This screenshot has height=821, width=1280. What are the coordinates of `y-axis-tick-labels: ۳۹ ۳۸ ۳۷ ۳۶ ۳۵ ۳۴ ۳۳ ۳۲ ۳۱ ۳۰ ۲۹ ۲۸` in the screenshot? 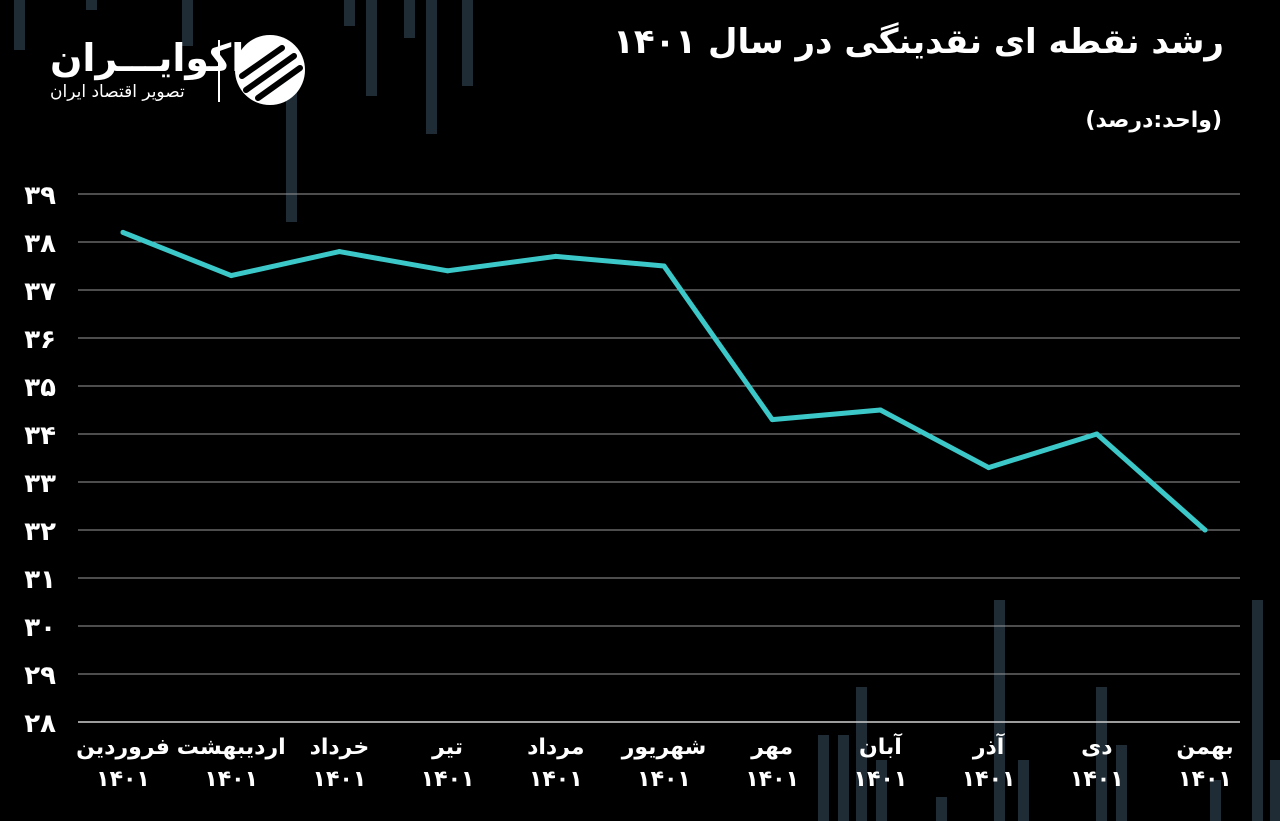 It's located at (40, 460).